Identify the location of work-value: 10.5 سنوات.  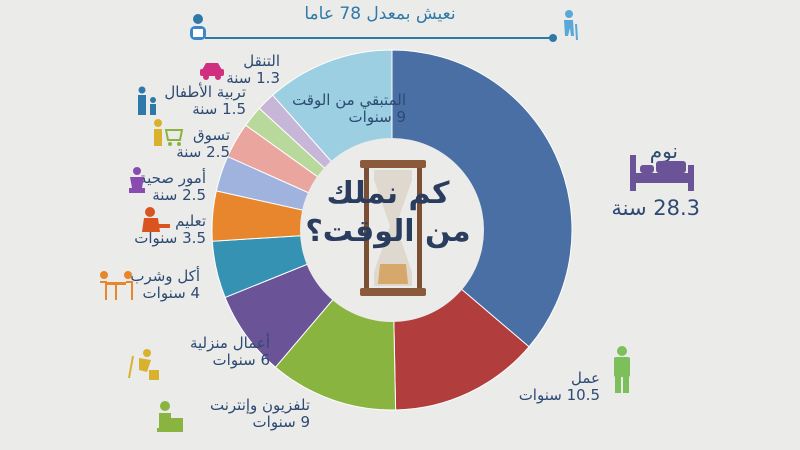
(559, 395).